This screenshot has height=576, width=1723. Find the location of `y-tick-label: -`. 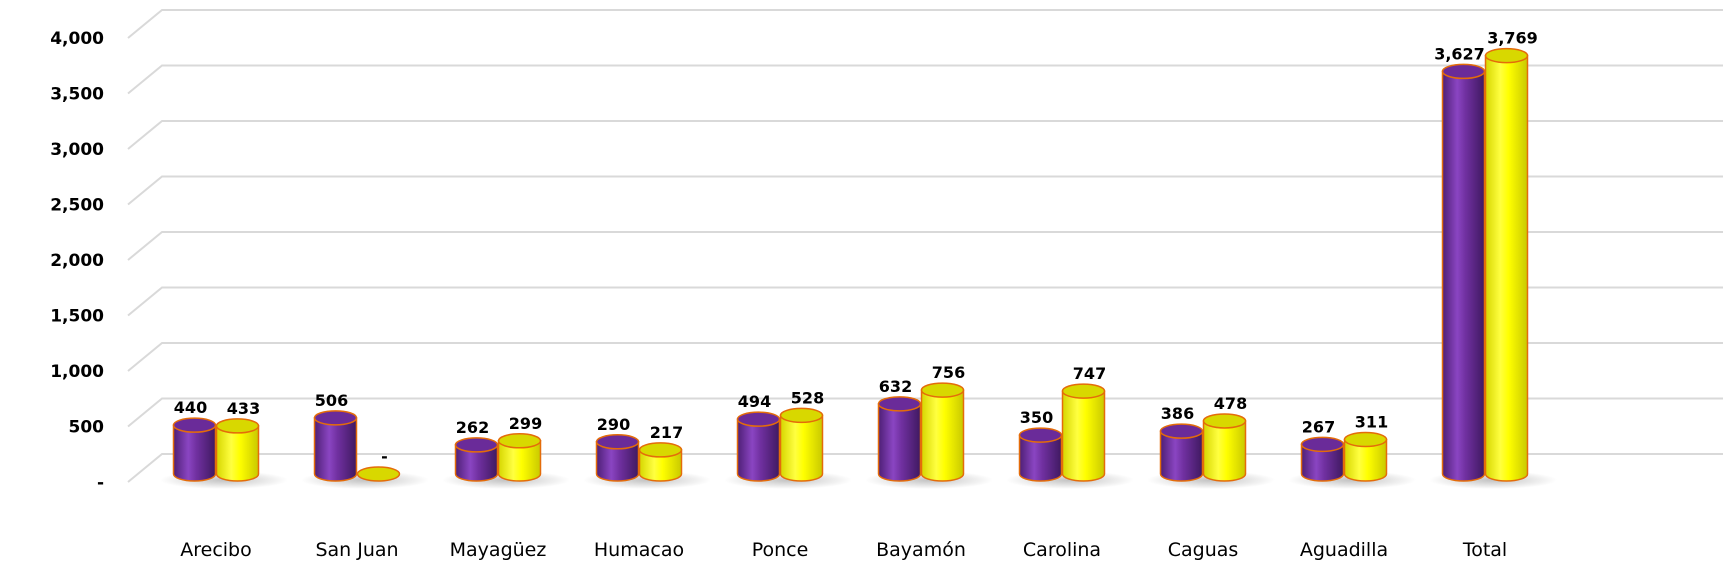

y-tick-label: - is located at coordinates (100, 483).